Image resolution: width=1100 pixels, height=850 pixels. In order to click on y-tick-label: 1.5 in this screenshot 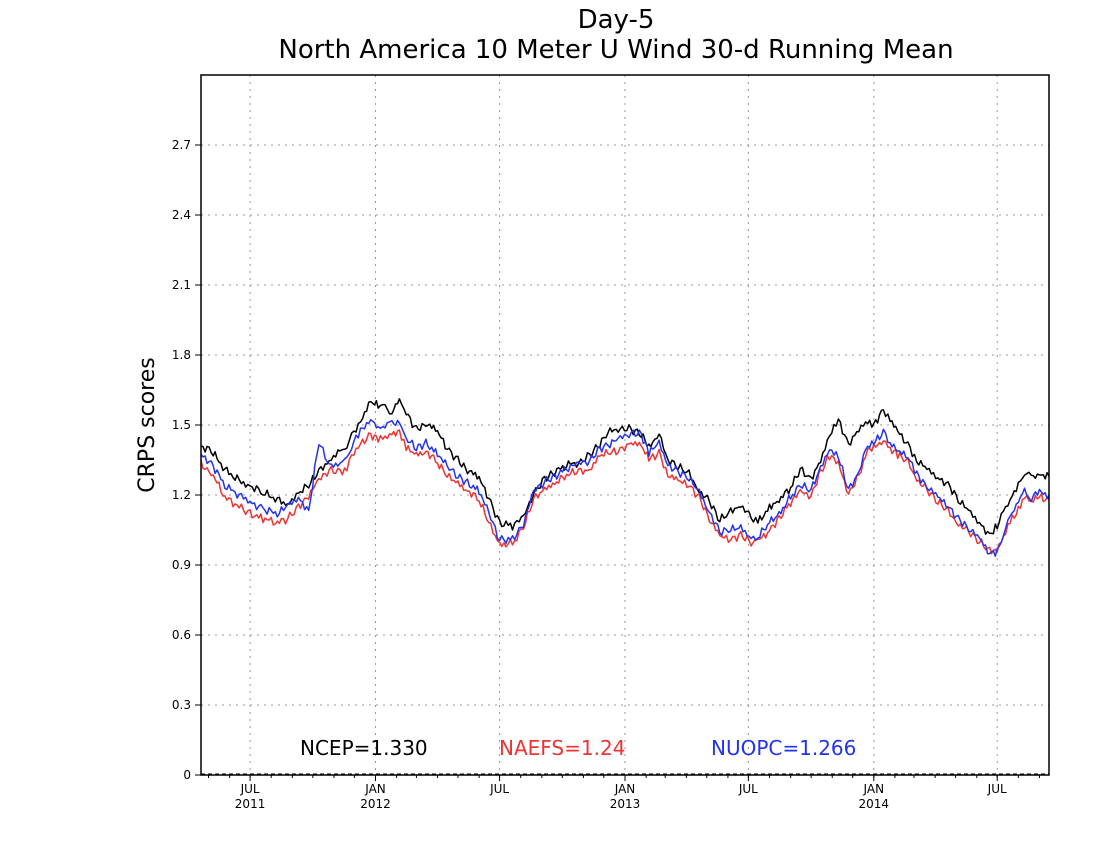, I will do `click(181, 425)`.